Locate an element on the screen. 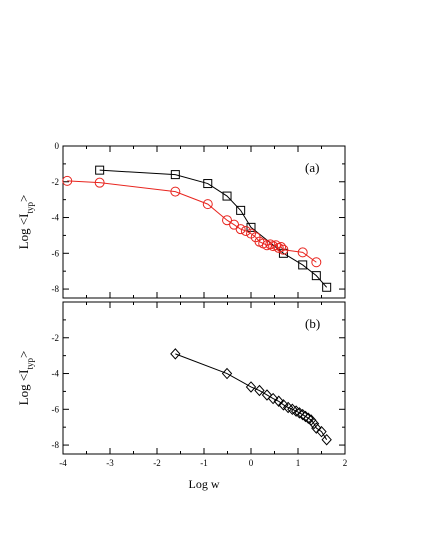  x-tick-label: -2 is located at coordinates (157, 463).